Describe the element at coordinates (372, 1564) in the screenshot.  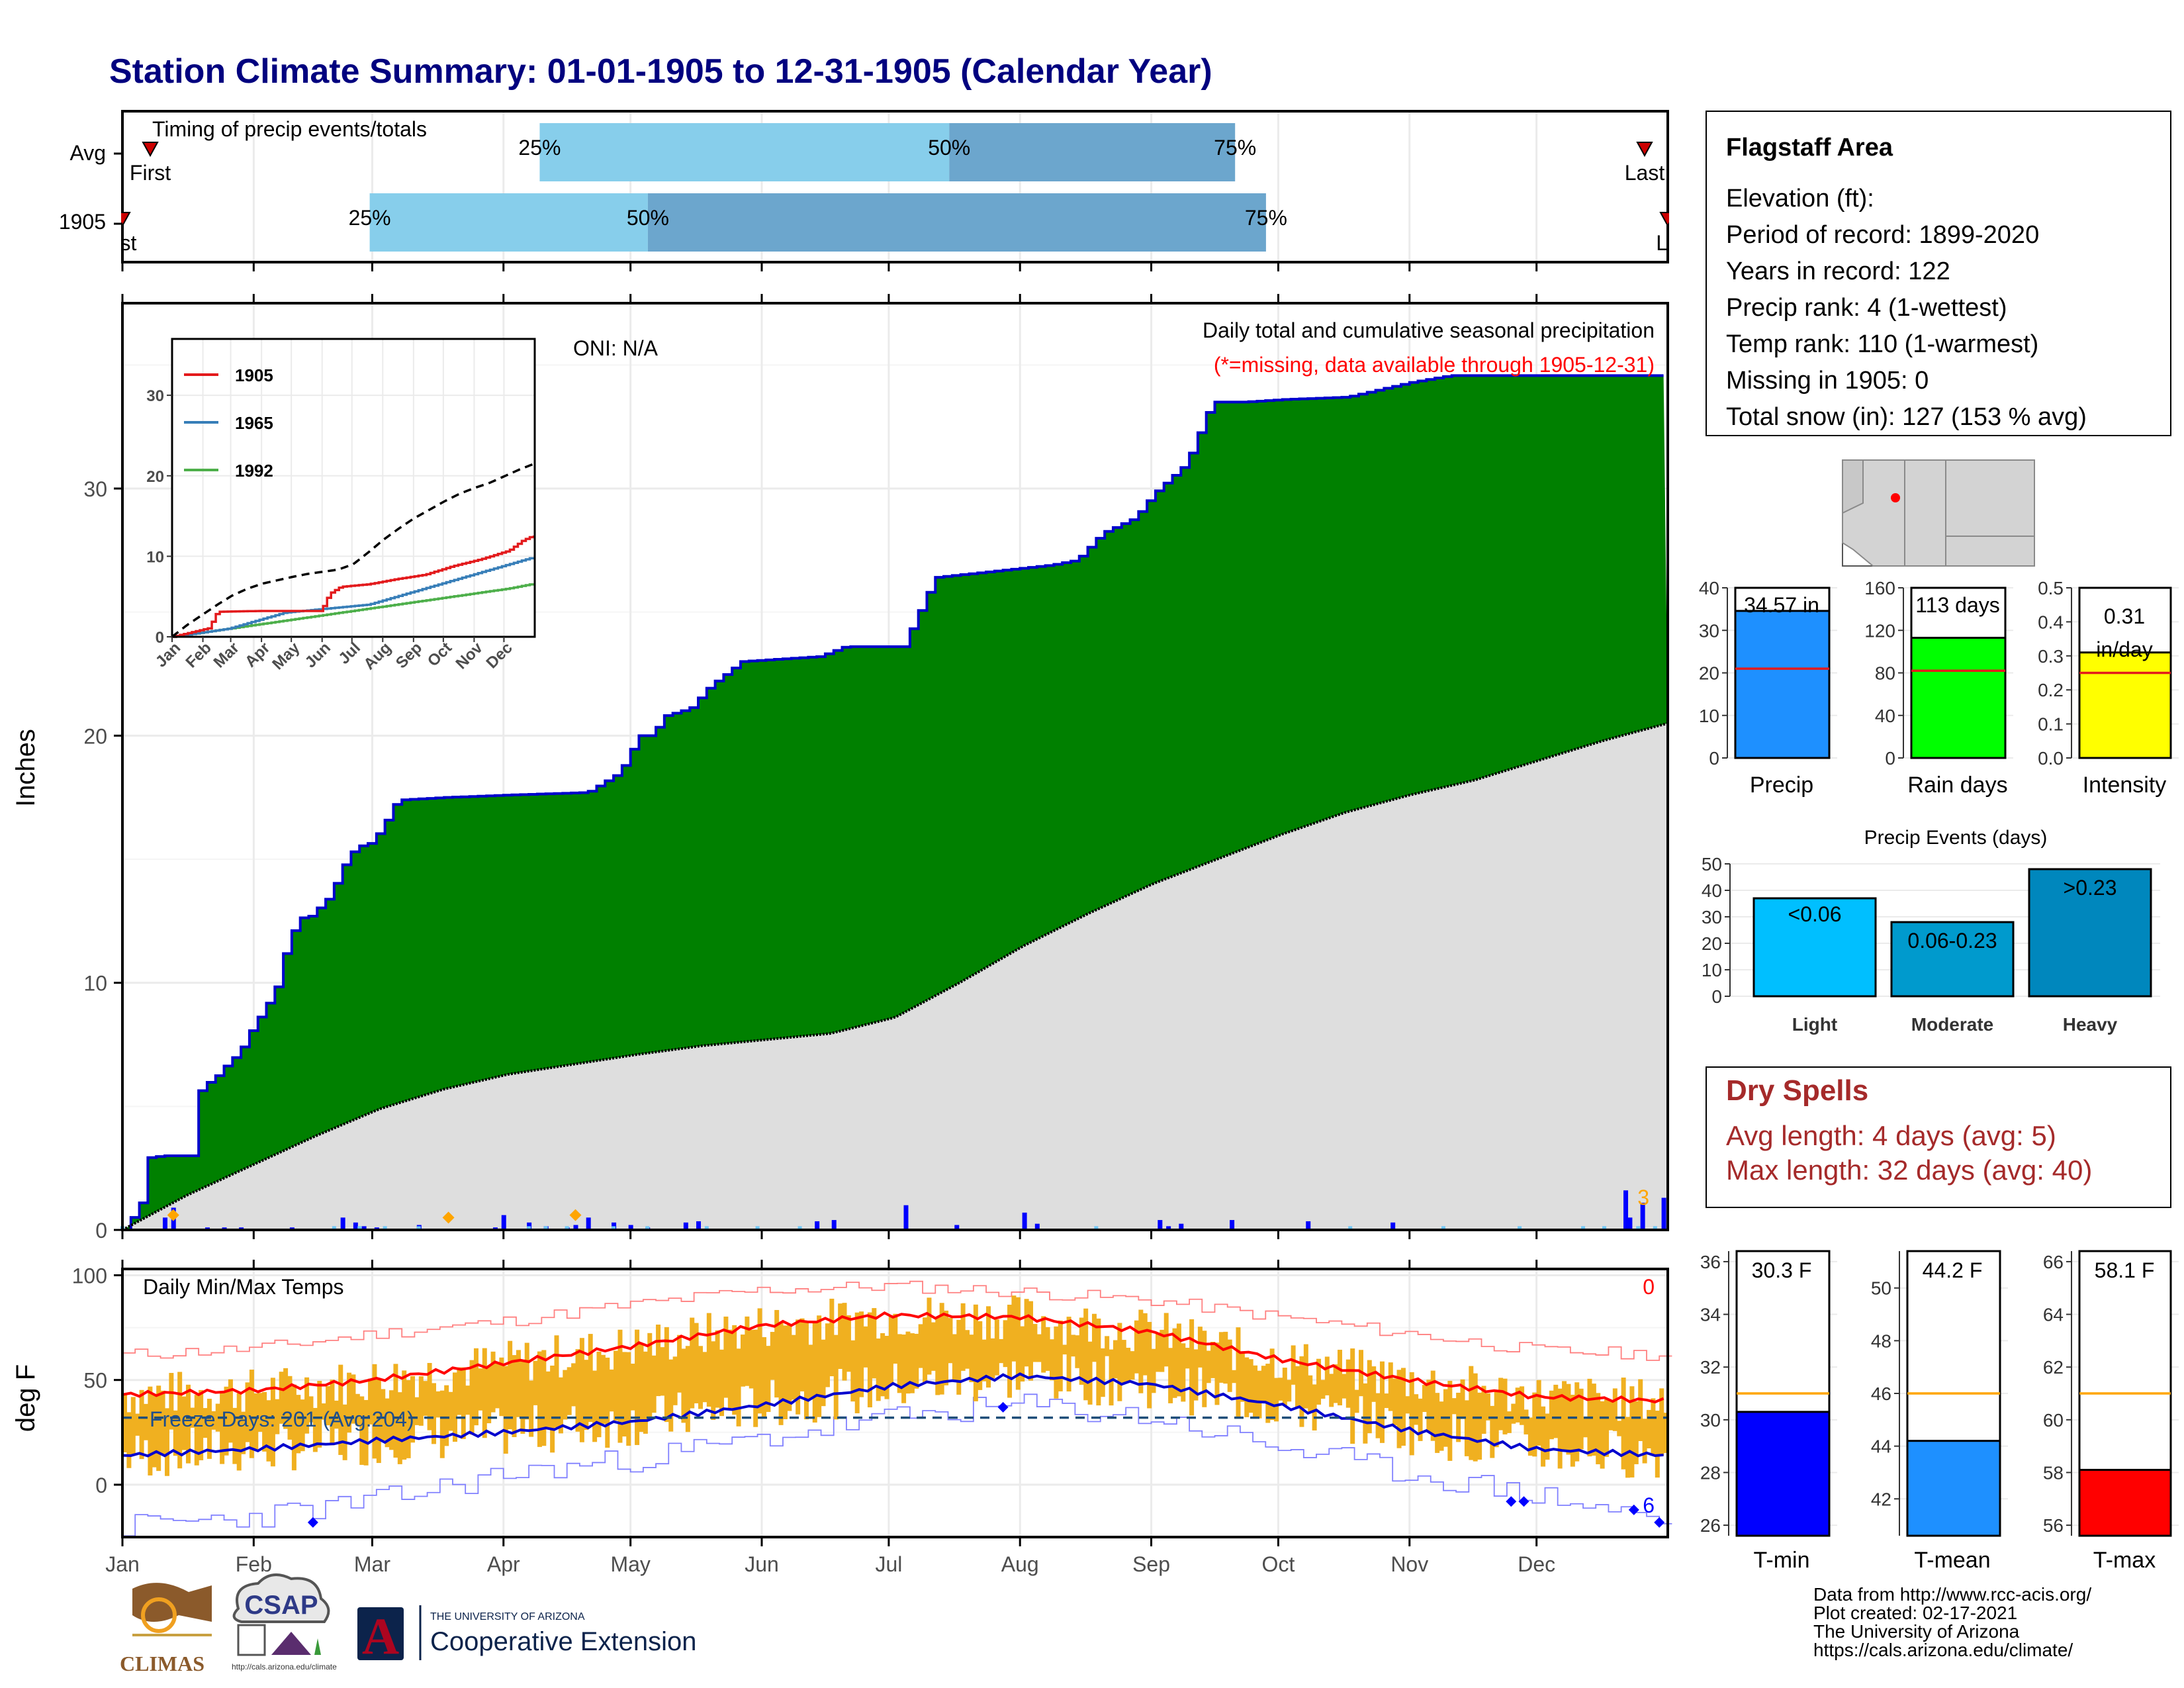
I see `month-label: Mar` at that location.